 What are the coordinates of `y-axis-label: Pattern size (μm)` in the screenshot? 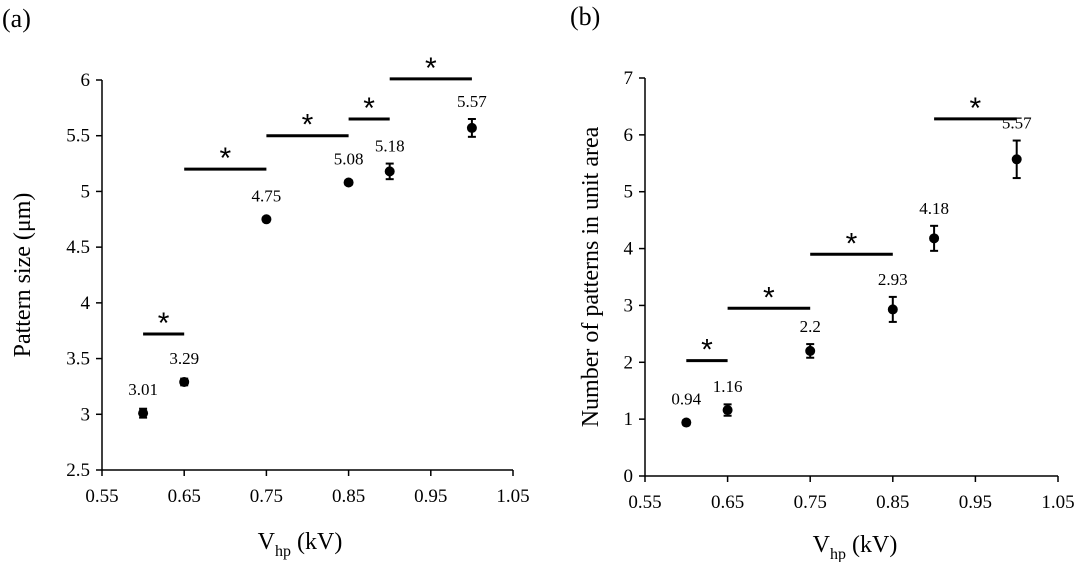 It's located at (23, 275).